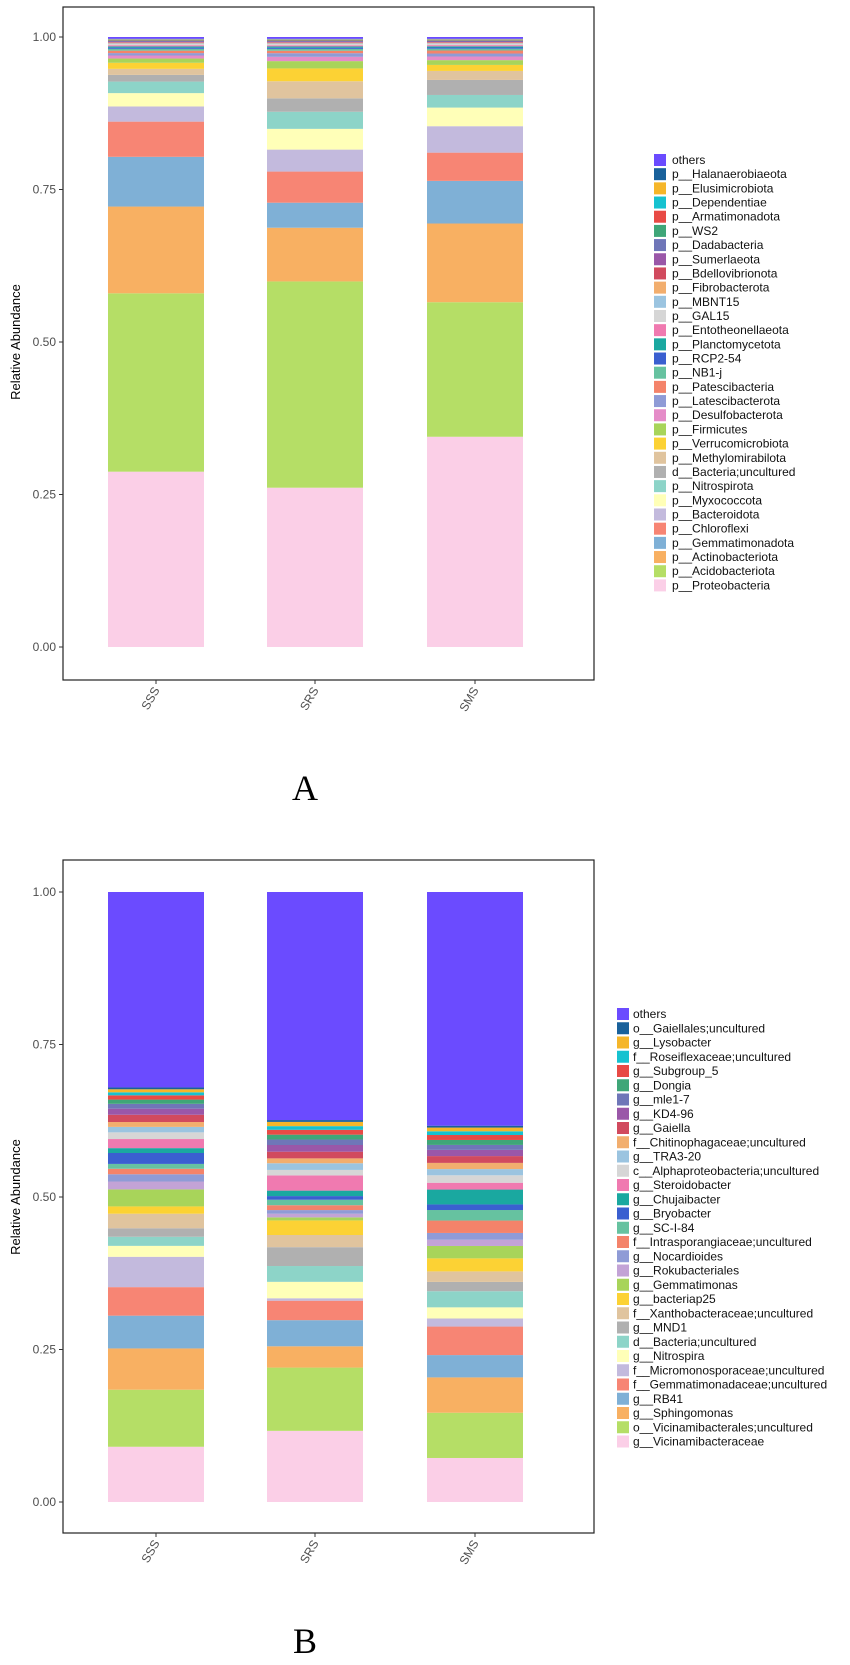 This screenshot has width=850, height=1665. What do you see at coordinates (662, 1128) in the screenshot?
I see `legend-label-8: g__Gaiella` at bounding box center [662, 1128].